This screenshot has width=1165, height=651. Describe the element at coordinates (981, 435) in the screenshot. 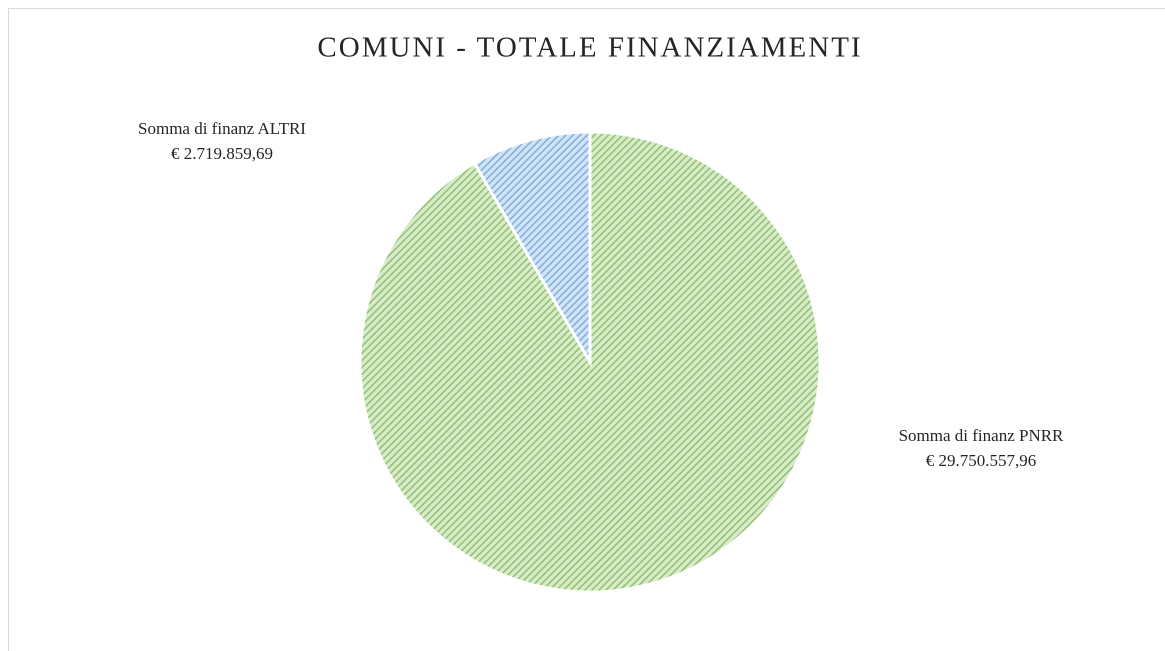

I see `slice-label-name: Somma di finanz PNRR` at that location.